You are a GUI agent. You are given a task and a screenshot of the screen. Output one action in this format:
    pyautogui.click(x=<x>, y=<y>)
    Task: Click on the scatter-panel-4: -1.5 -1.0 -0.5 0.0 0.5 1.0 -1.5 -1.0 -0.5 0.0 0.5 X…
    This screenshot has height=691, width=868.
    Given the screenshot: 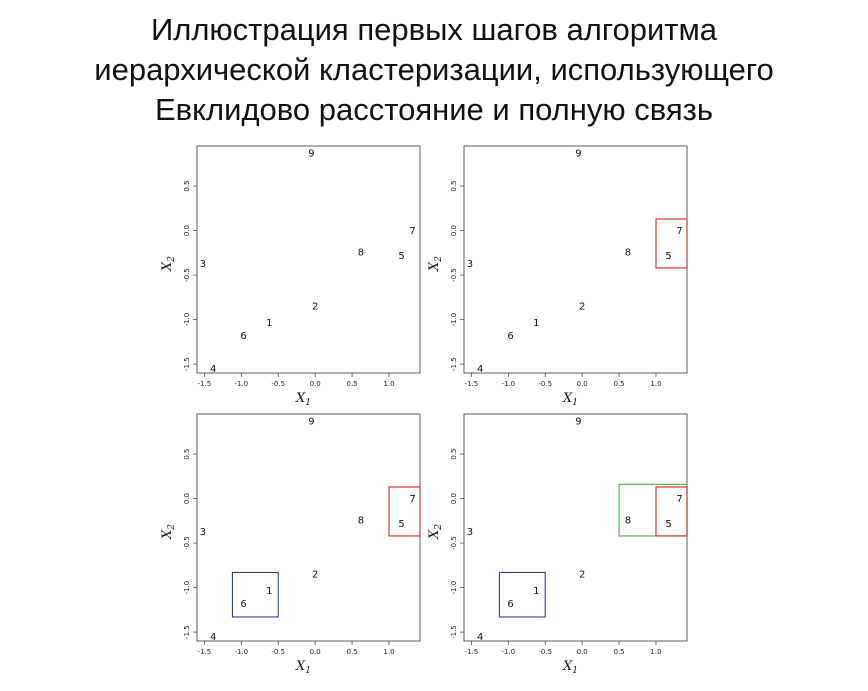 What is the action you would take?
    pyautogui.click(x=557, y=544)
    